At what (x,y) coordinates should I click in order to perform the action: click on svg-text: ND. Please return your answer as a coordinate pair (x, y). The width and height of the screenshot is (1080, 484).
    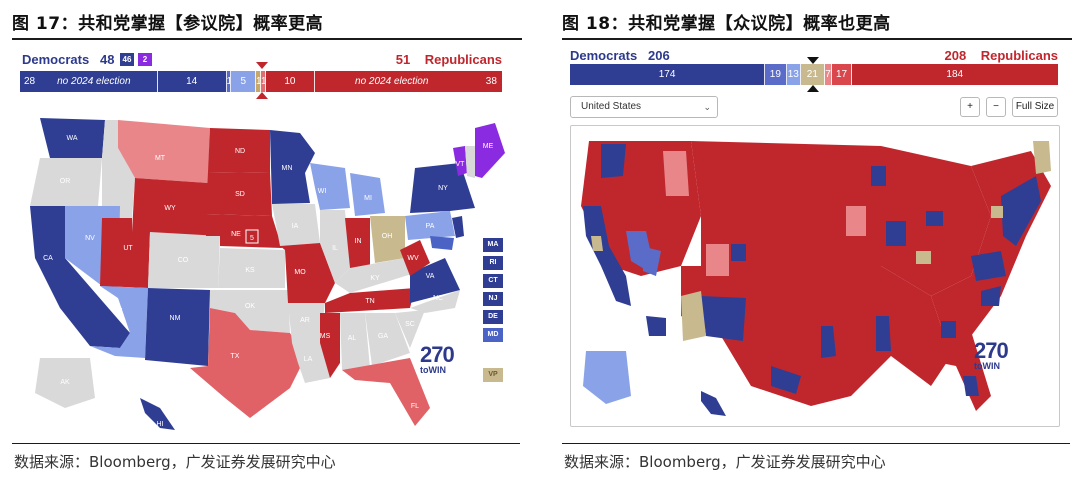
    Looking at the image, I should click on (240, 151).